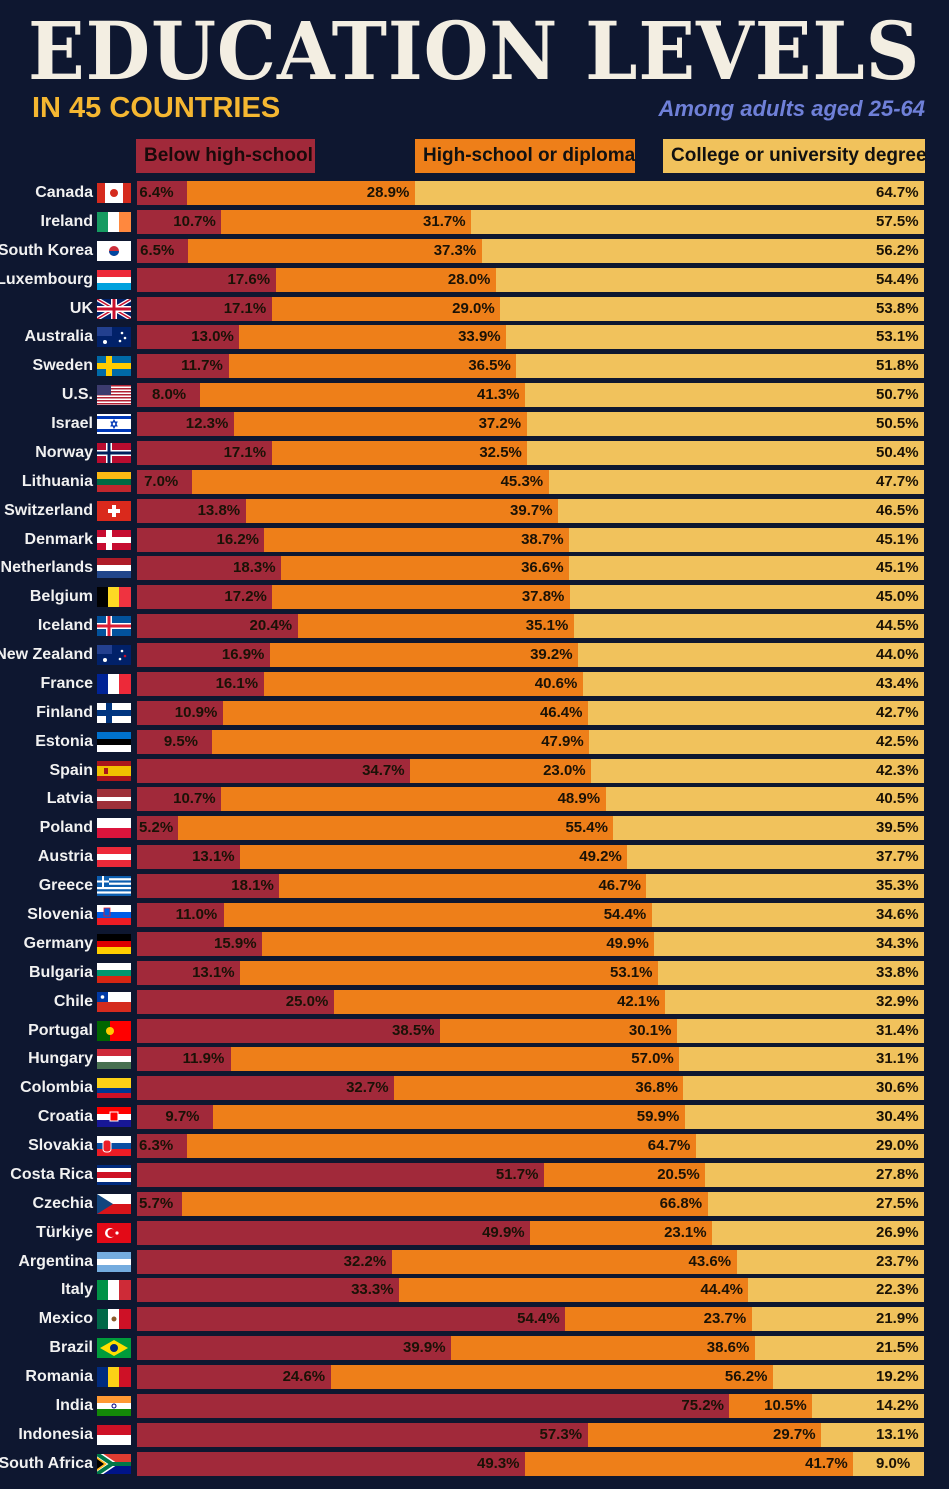  I want to click on country-label: Slovenia, so click(60, 914).